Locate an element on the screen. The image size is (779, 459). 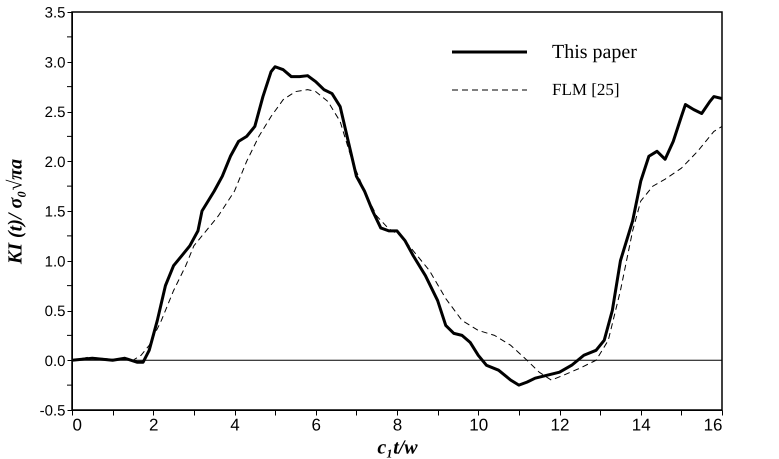
x-tick-label: 14 is located at coordinates (641, 425).